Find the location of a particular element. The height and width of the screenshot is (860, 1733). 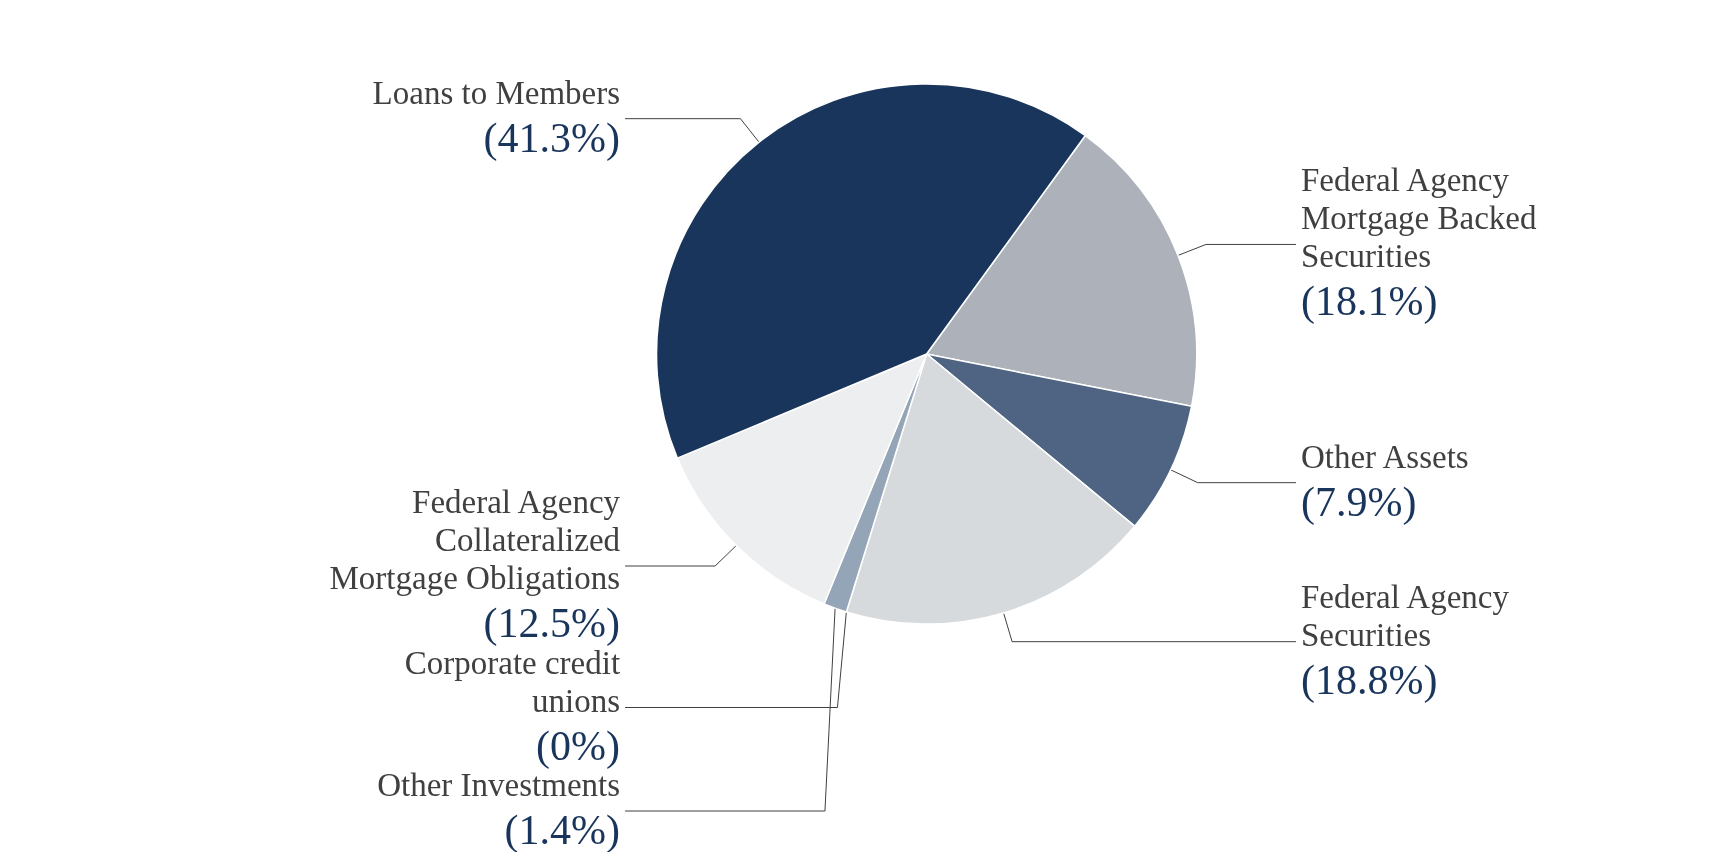

text: (0%) is located at coordinates (578, 745).